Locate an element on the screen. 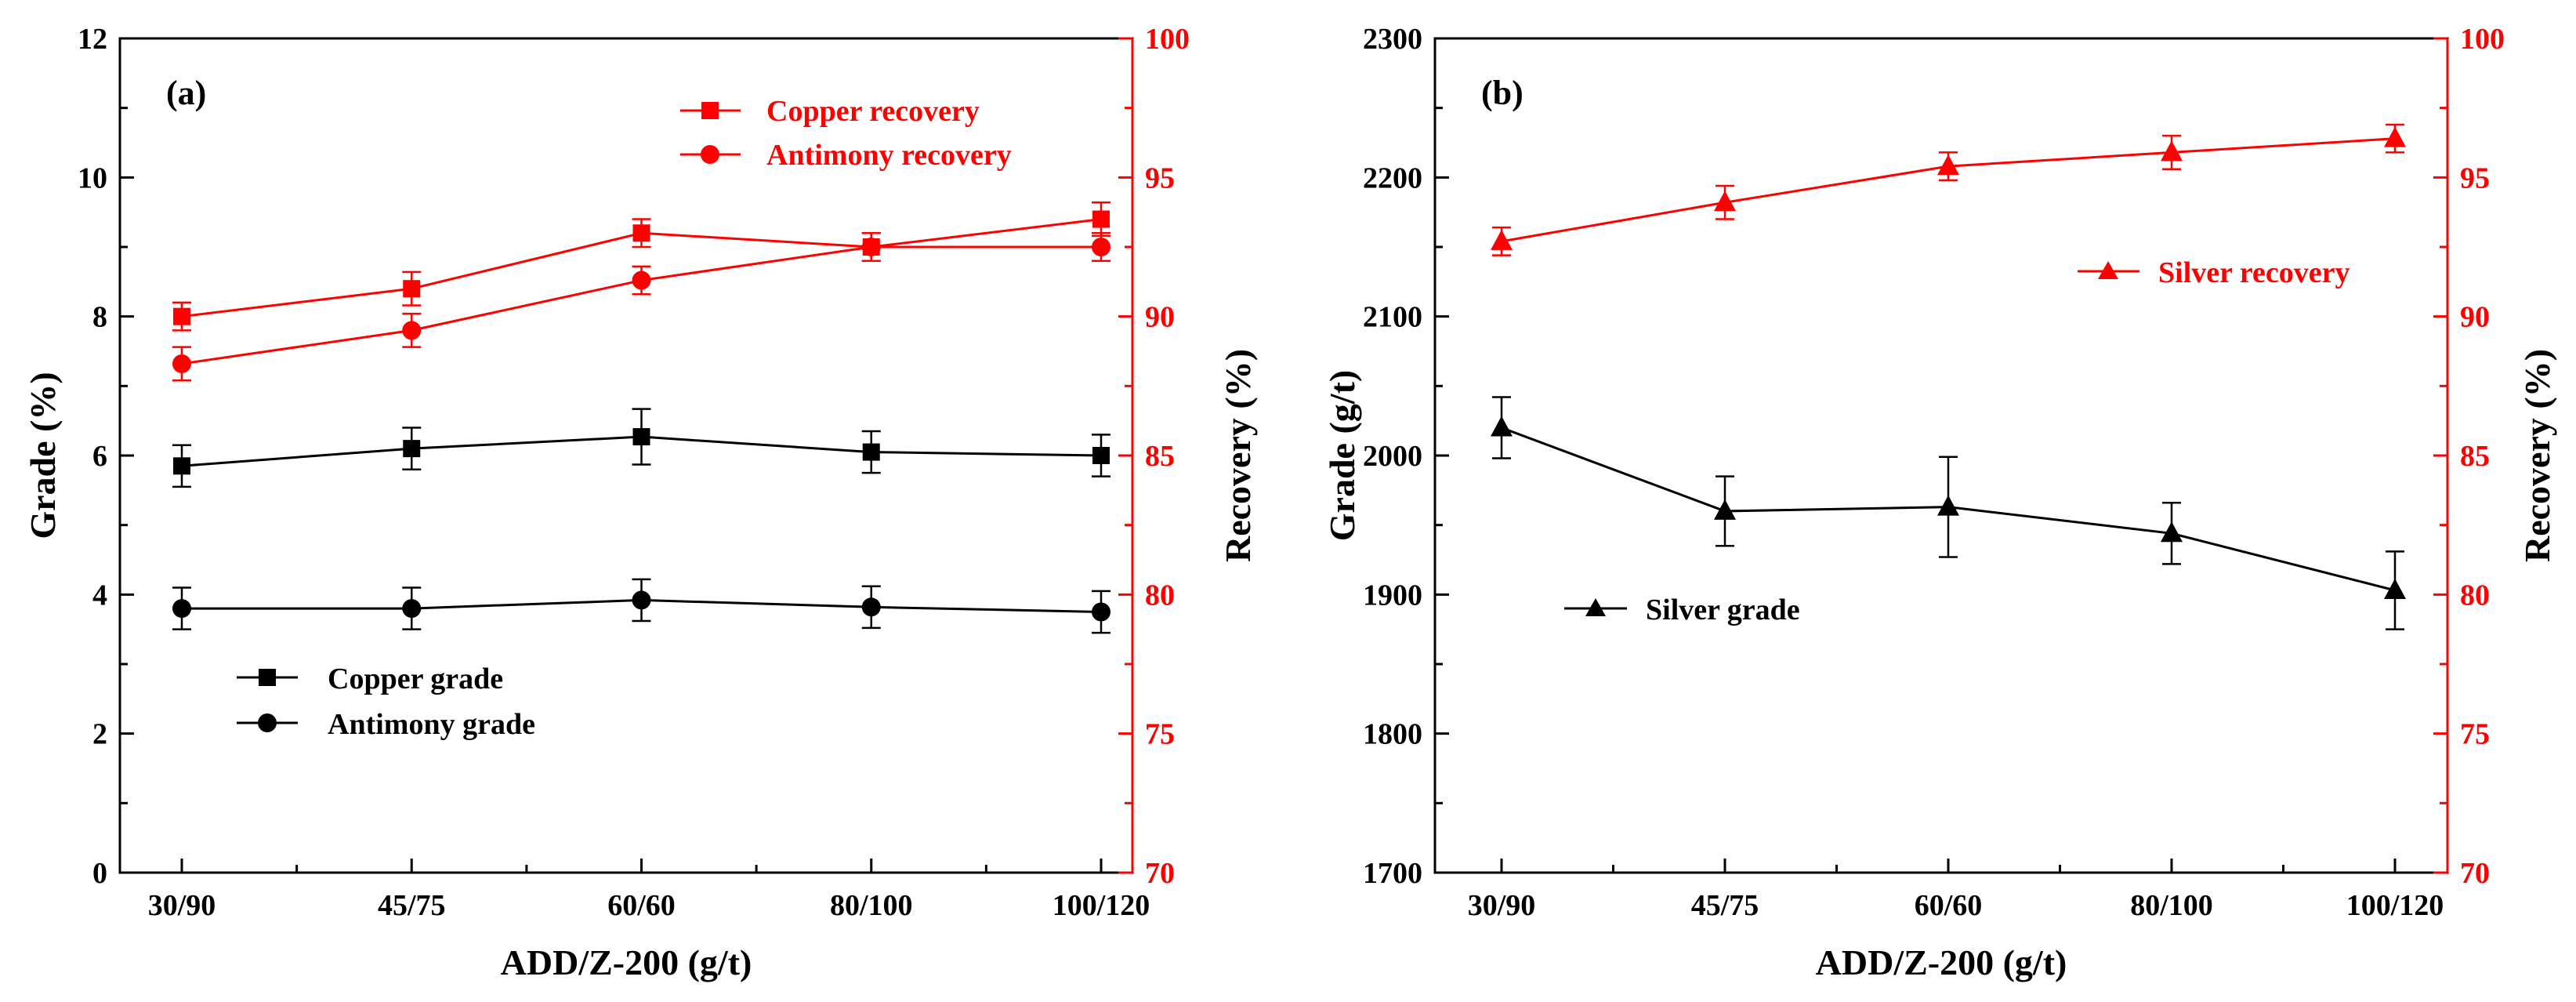 Image resolution: width=2576 pixels, height=1002 pixels. left-tick-label: 2000 is located at coordinates (1392, 456).